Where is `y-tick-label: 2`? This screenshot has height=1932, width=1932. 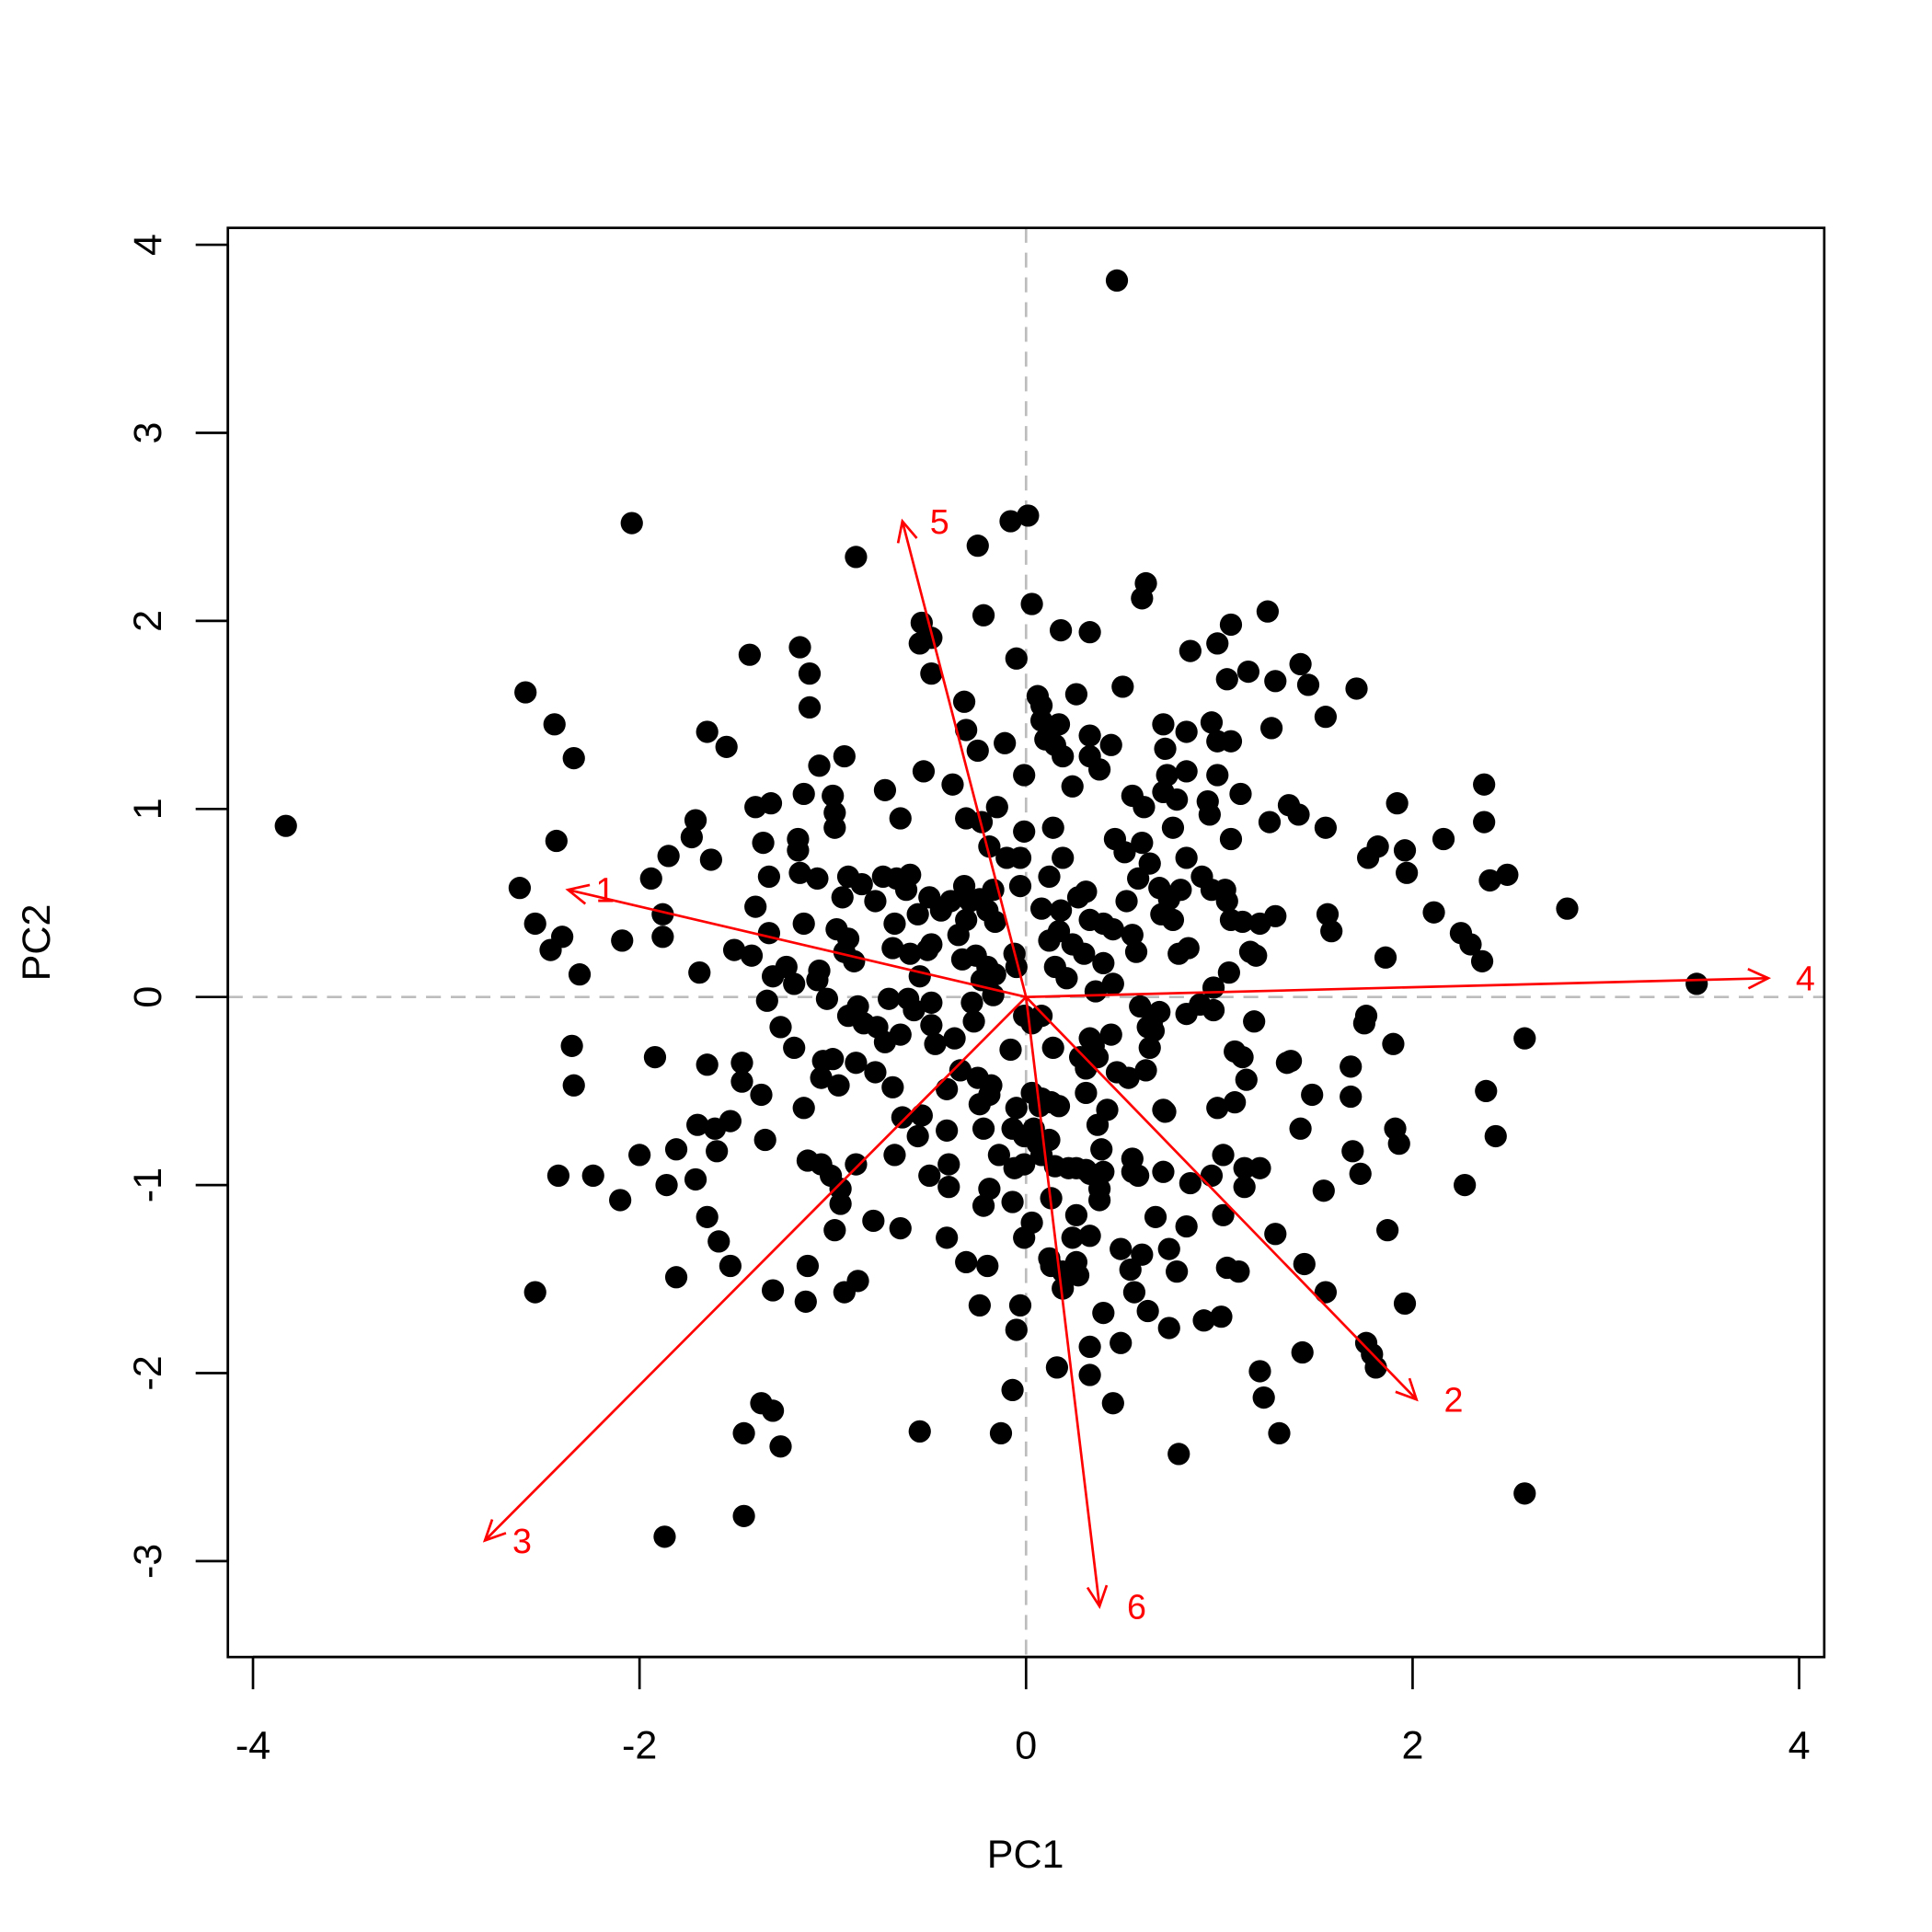 y-tick-label: 2 is located at coordinates (148, 621).